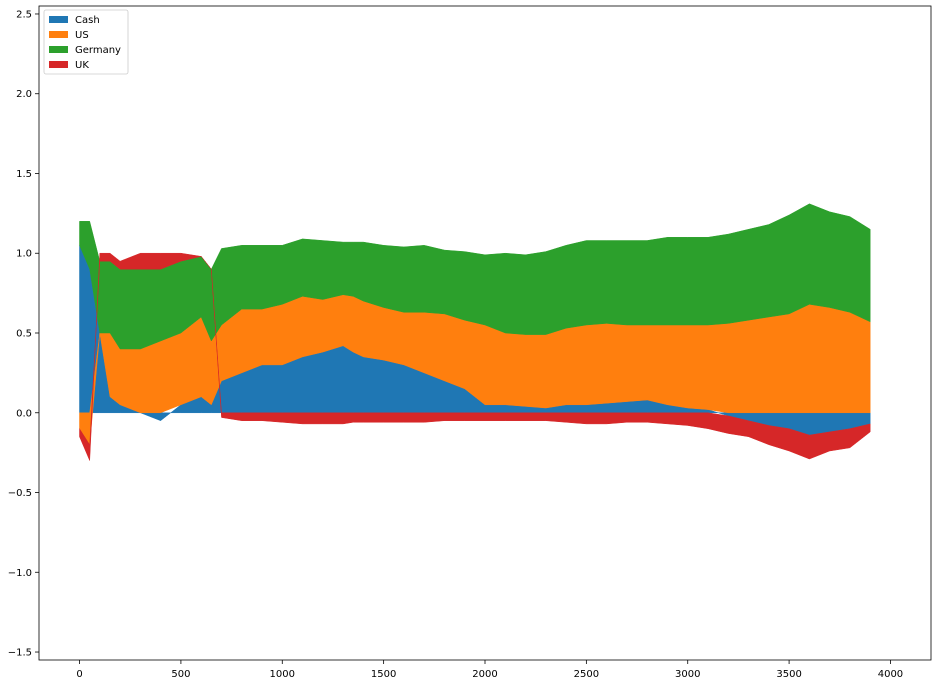 Image resolution: width=938 pixels, height=687 pixels. I want to click on legend-label-germany: Germany, so click(98, 50).